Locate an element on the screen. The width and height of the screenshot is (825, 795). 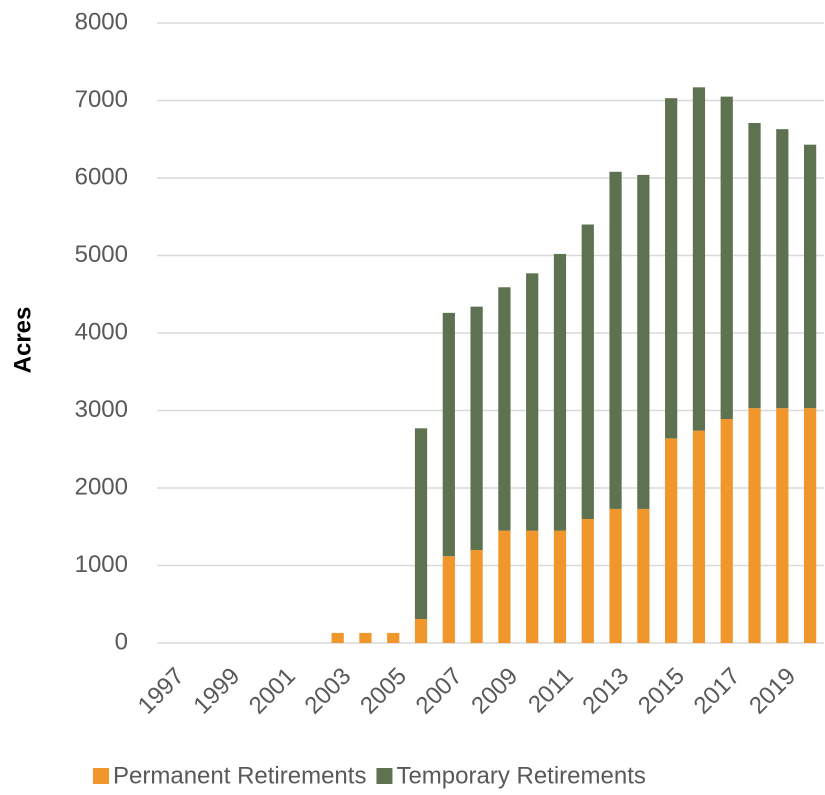
x-tick-label: 1999 is located at coordinates (216, 691).